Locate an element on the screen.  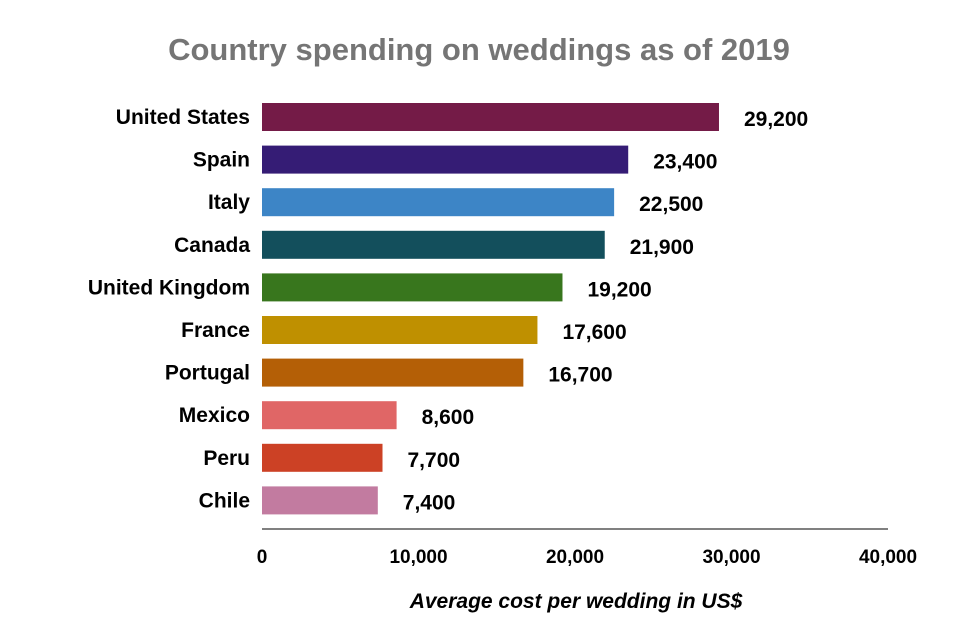
chart-title: Country spending on weddings as of 2019 is located at coordinates (479, 49).